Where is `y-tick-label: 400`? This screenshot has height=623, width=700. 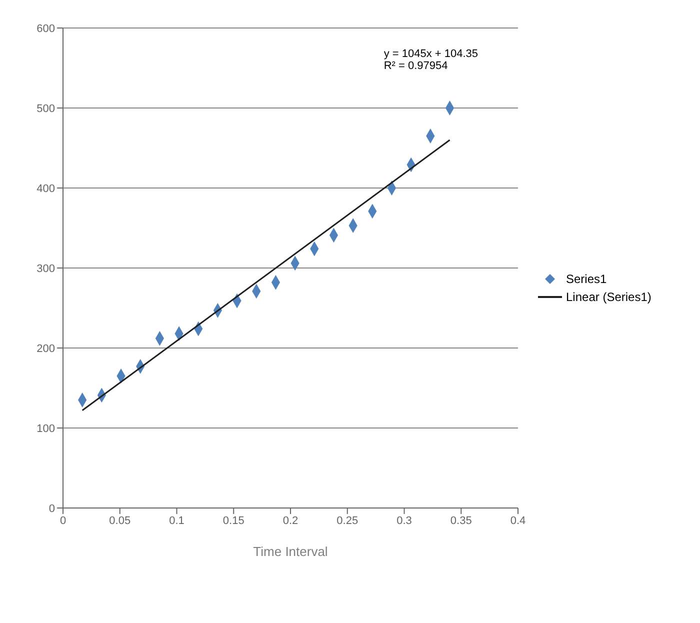
y-tick-label: 400 is located at coordinates (45, 188).